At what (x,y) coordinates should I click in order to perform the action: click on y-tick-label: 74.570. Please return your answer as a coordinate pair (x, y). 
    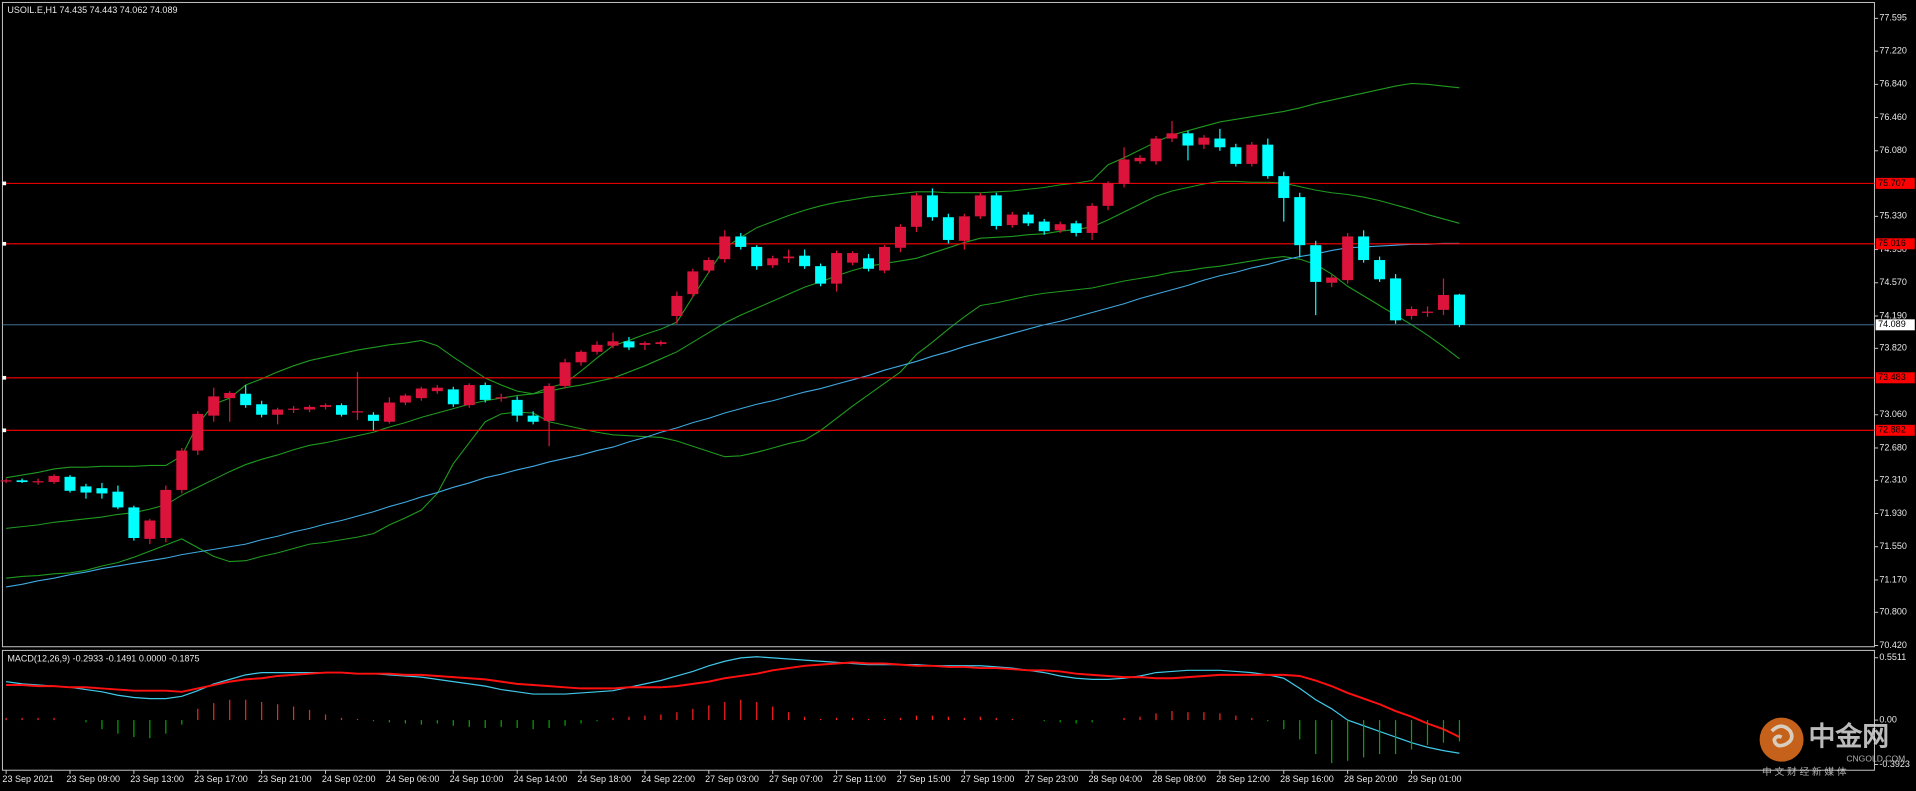
    Looking at the image, I should click on (1893, 282).